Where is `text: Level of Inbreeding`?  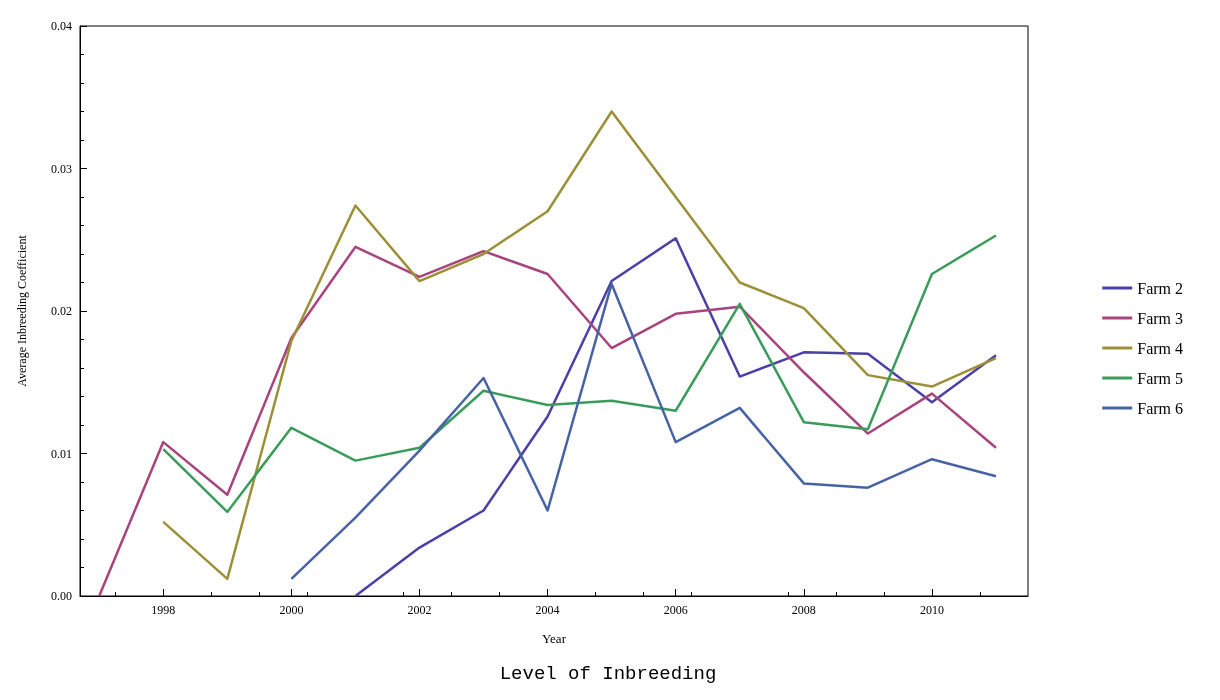 text: Level of Inbreeding is located at coordinates (608, 673).